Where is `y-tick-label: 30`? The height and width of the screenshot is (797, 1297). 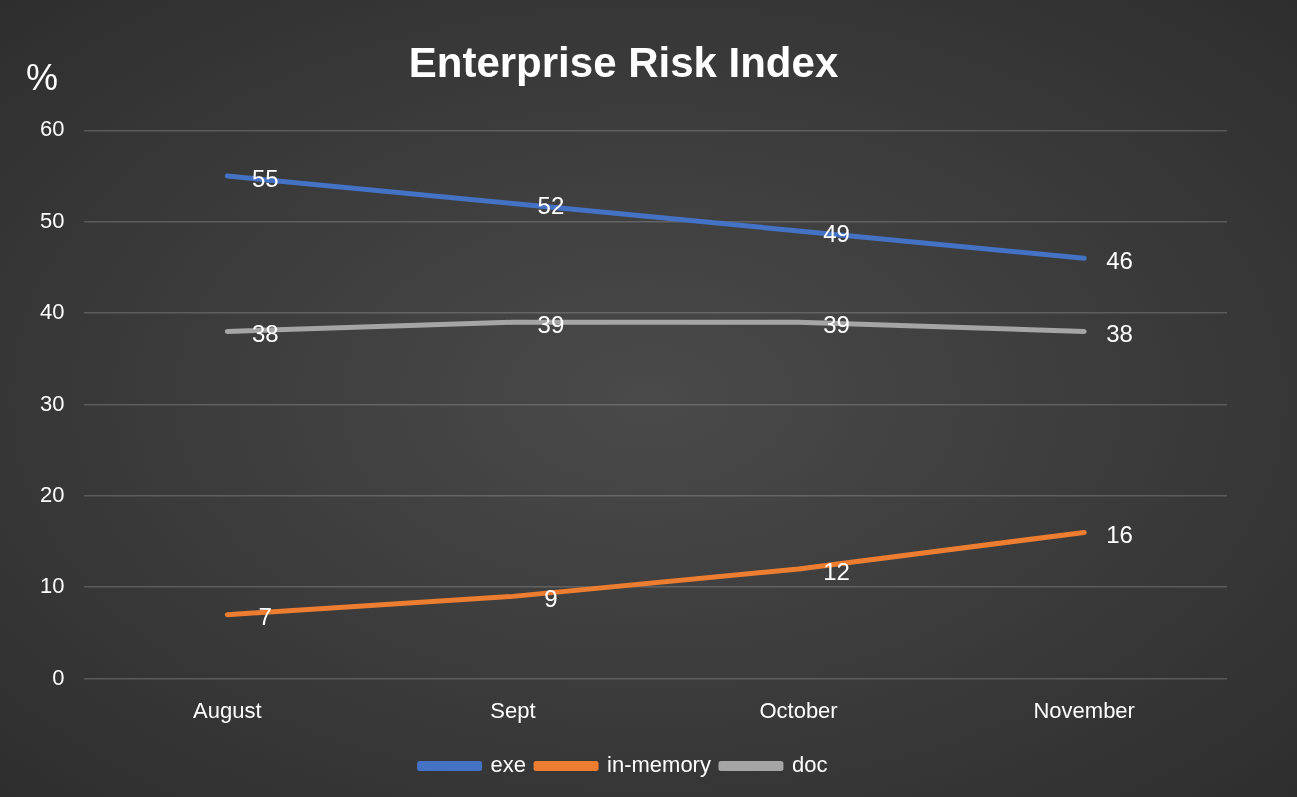 y-tick-label: 30 is located at coordinates (52, 403).